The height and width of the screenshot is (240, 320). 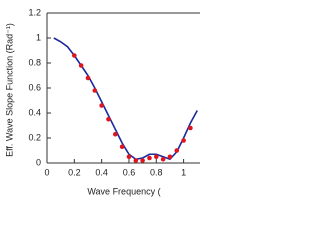 I want to click on x-tick-label: 0.8, so click(x=156, y=172).